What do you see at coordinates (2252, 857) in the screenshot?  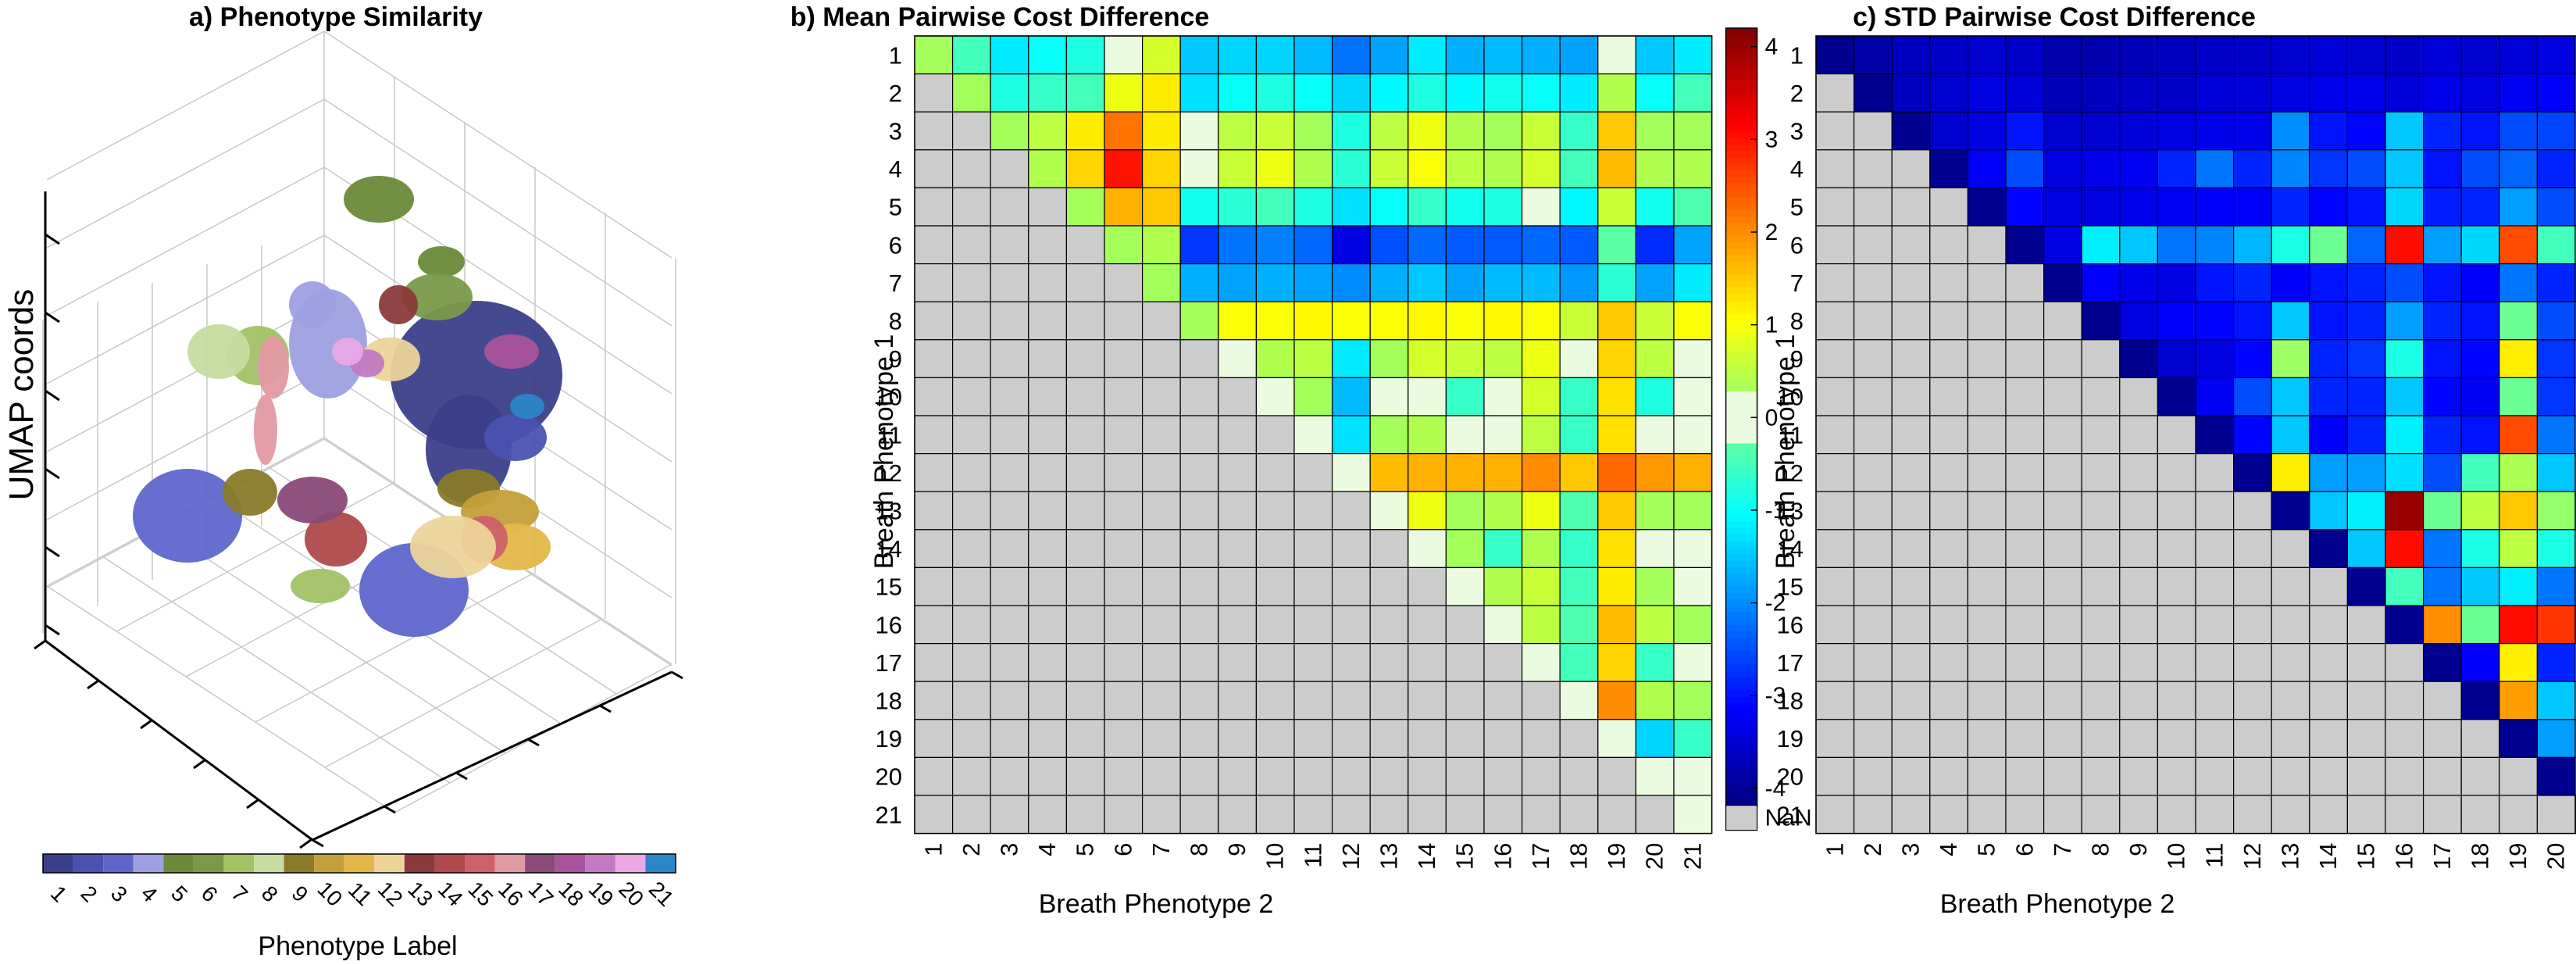 I see `std-xtick-label: 12` at bounding box center [2252, 857].